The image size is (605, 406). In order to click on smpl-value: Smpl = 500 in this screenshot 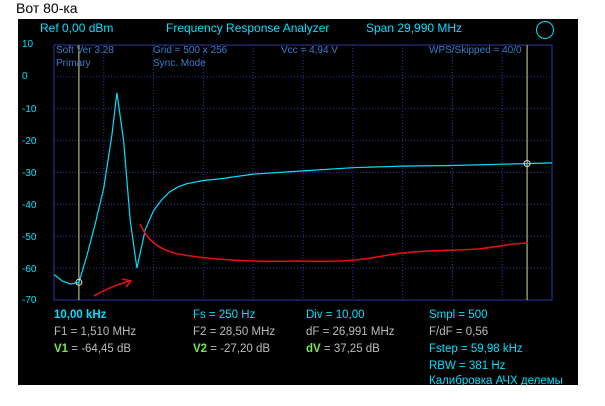, I will do `click(458, 315)`.